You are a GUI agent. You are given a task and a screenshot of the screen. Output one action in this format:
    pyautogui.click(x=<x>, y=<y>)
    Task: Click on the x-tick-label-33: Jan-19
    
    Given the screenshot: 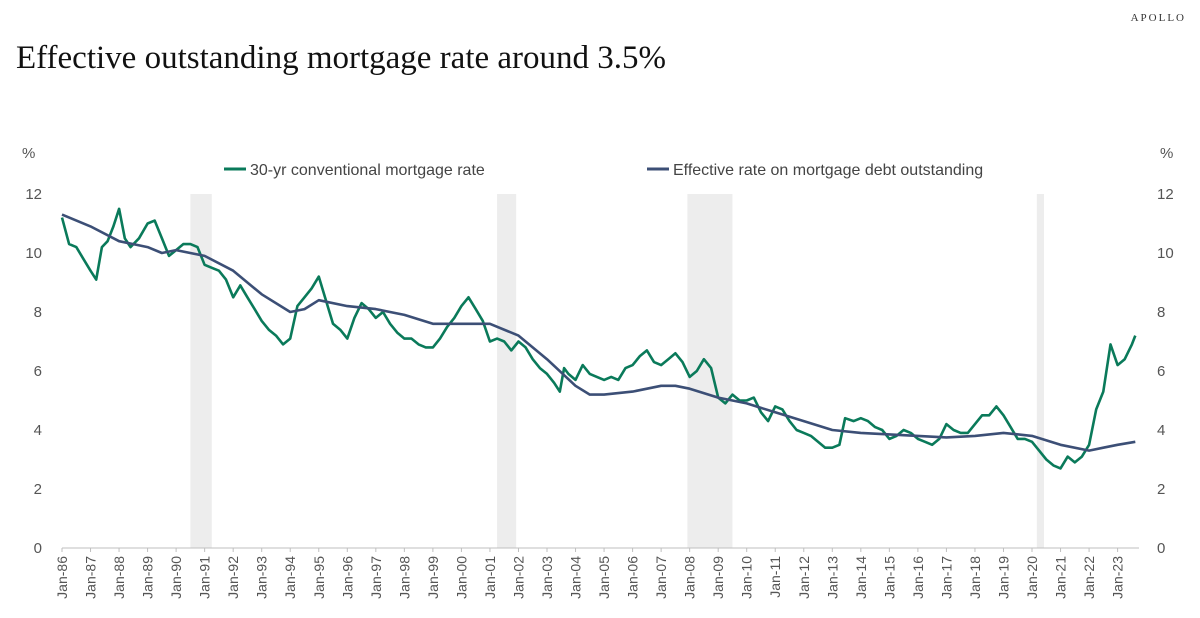 What is the action you would take?
    pyautogui.click(x=1003, y=577)
    